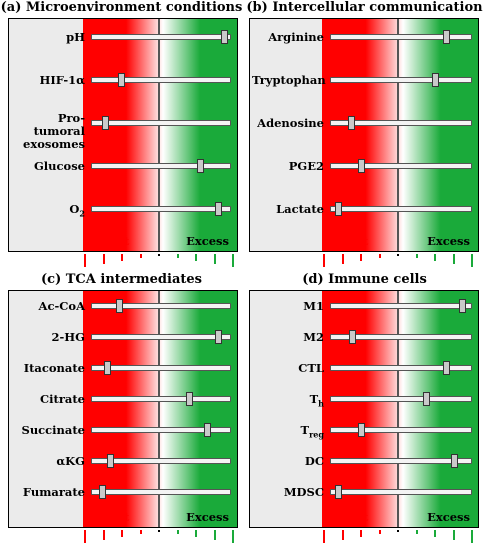  Describe the element at coordinates (54, 368) in the screenshot. I see `row-label: Itaconate` at that location.